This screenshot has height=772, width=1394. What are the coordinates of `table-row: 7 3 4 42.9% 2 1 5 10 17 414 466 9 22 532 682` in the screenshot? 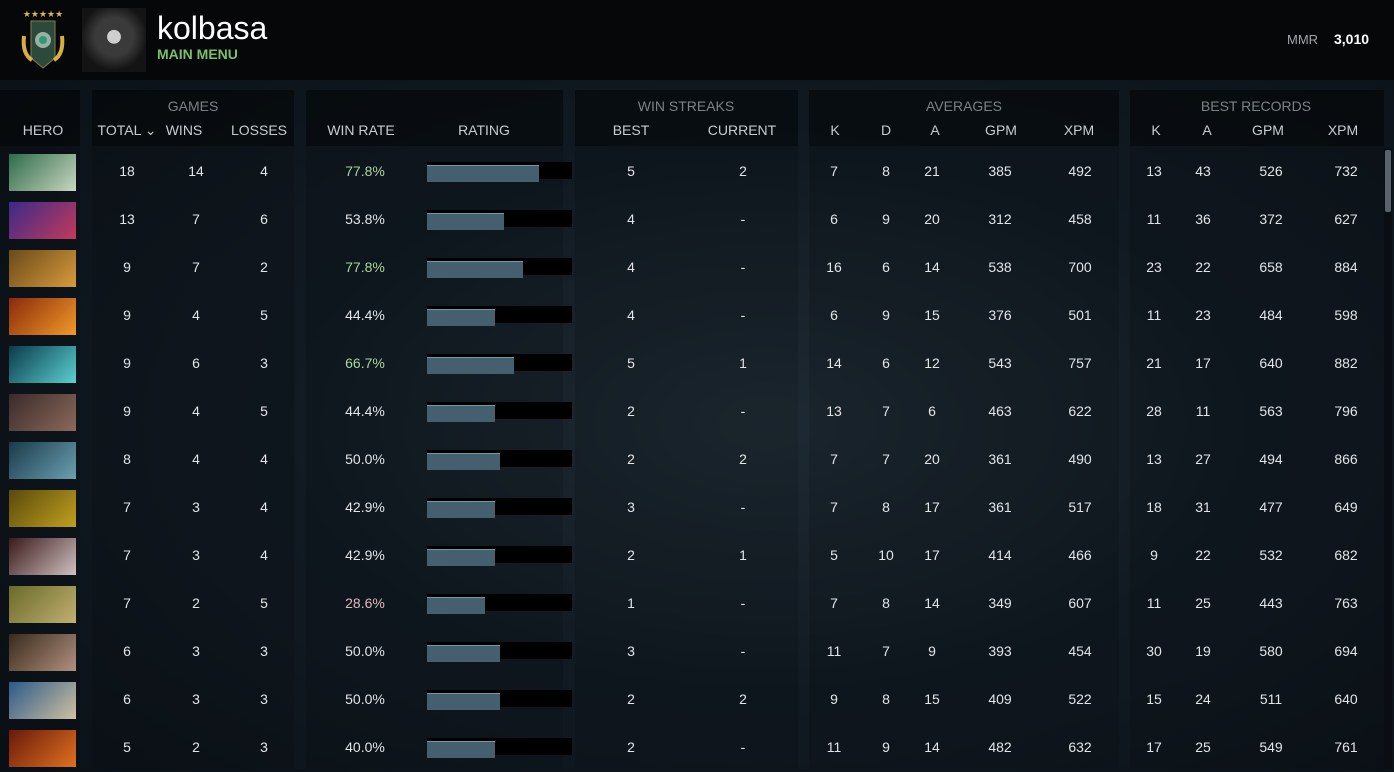 It's located at (690, 556).